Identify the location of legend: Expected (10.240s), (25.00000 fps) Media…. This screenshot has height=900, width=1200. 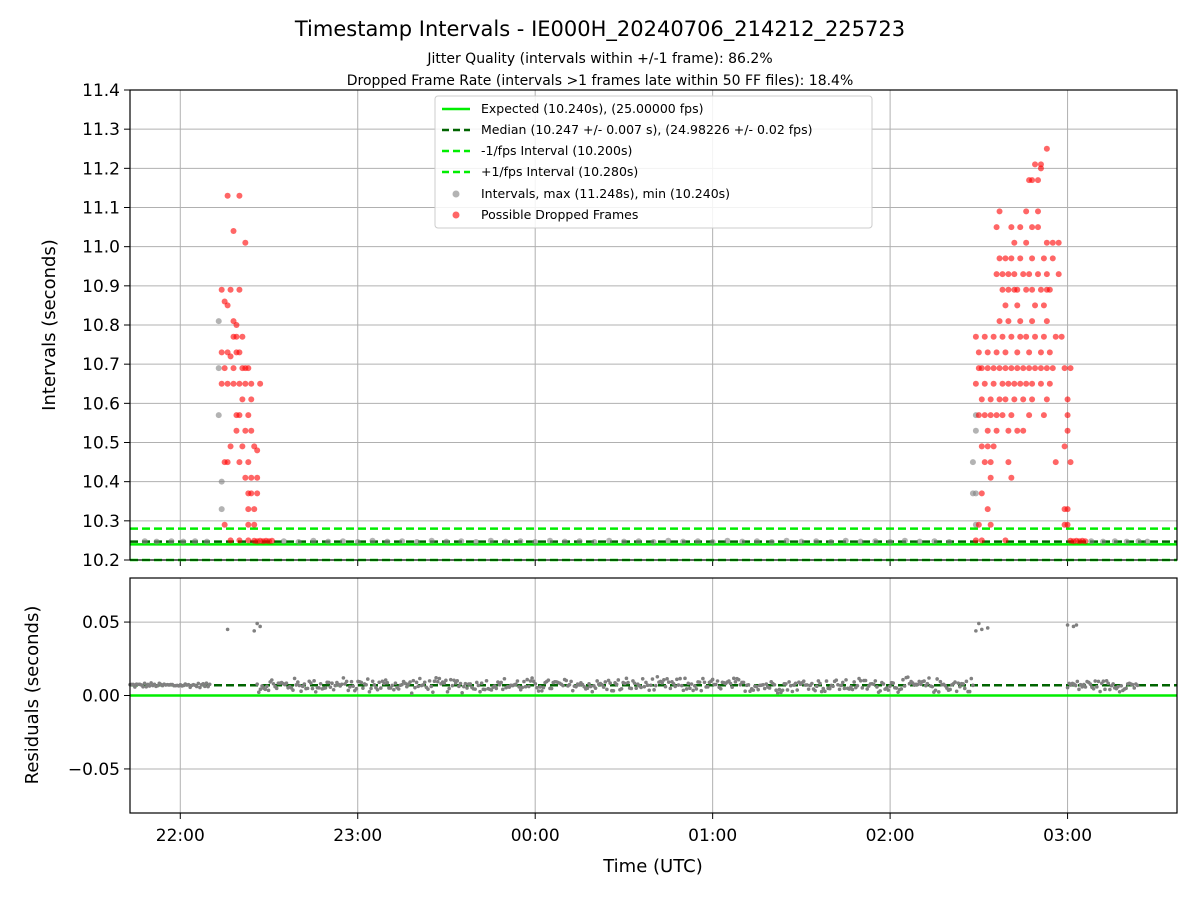
(653, 162).